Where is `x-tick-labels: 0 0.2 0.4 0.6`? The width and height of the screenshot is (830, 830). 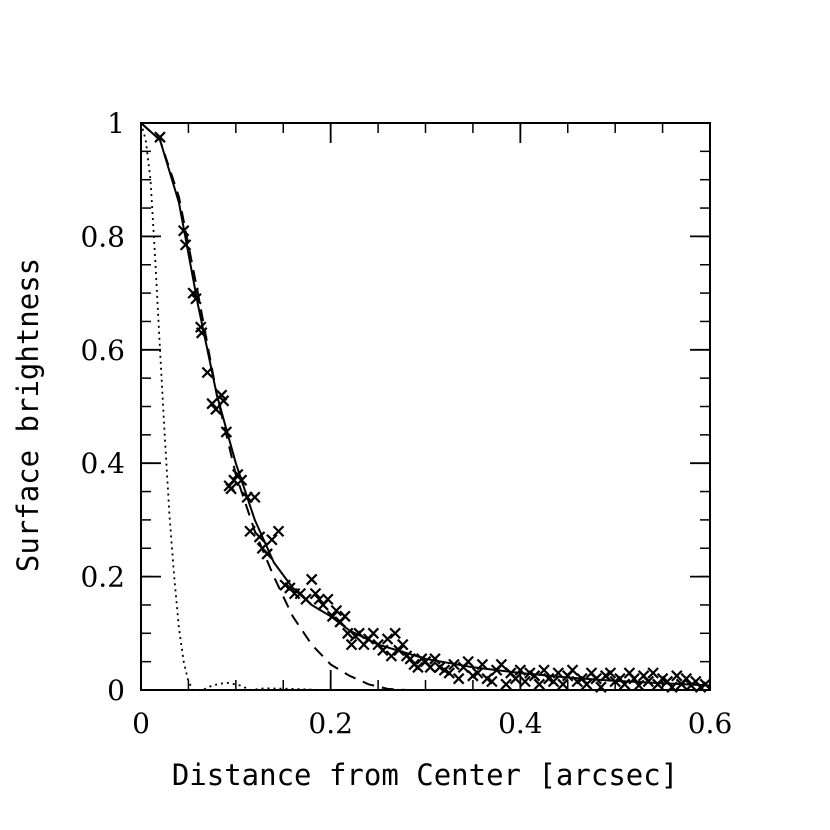 x-tick-labels: 0 0.2 0.4 0.6 is located at coordinates (432, 723).